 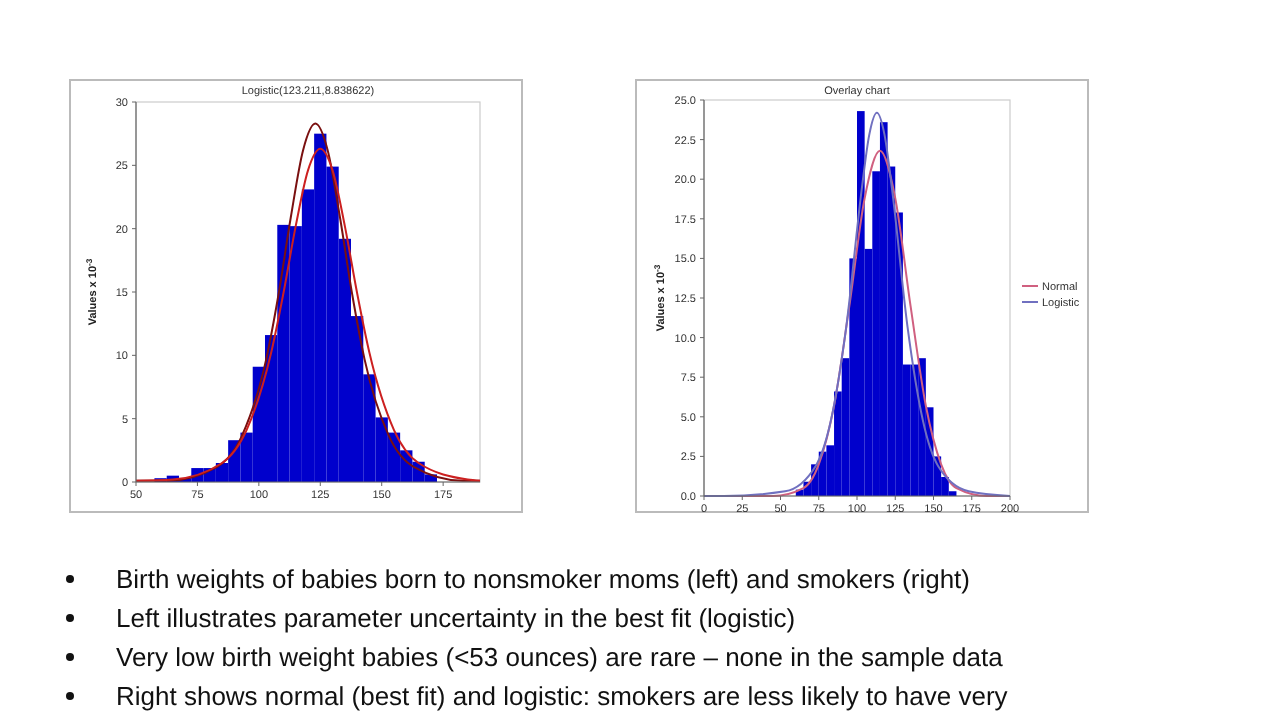 What do you see at coordinates (562, 696) in the screenshot?
I see `text: Right shows normal (best fit) and logistic: smokers are less likely to have very` at bounding box center [562, 696].